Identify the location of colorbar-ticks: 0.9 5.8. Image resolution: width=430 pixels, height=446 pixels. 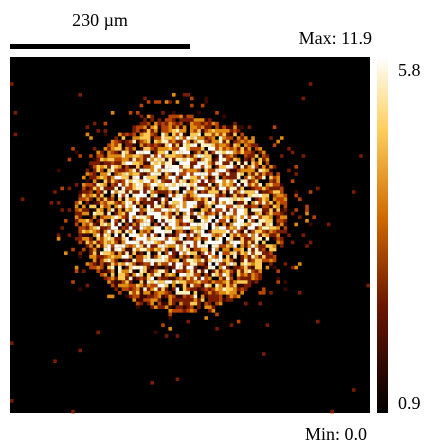
(409, 236).